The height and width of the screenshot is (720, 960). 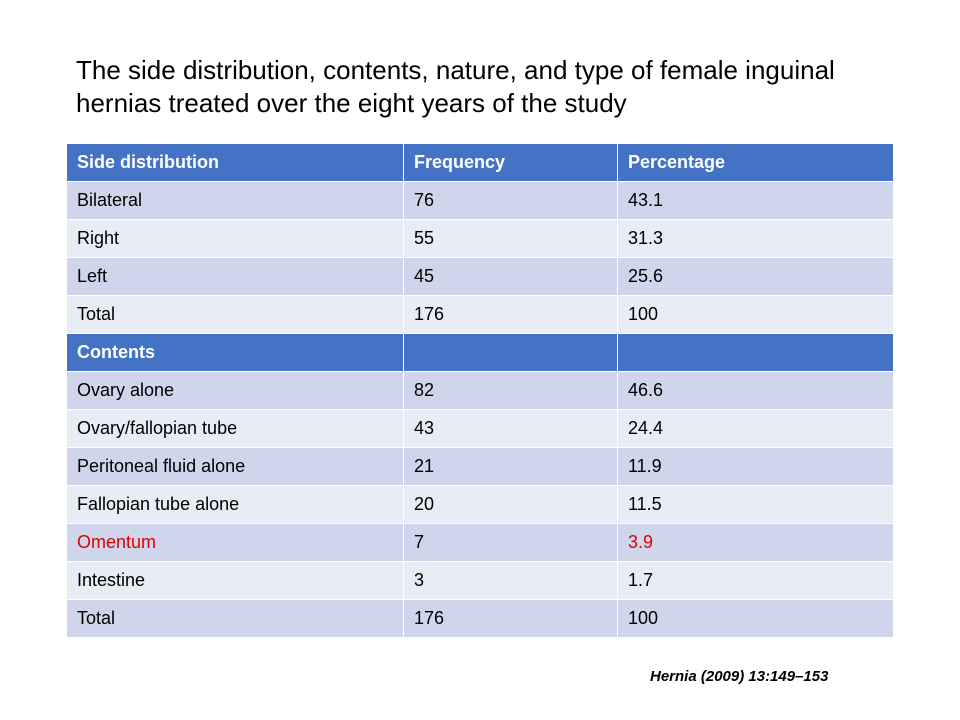 I want to click on table-cell-frequency: 82, so click(x=510, y=390).